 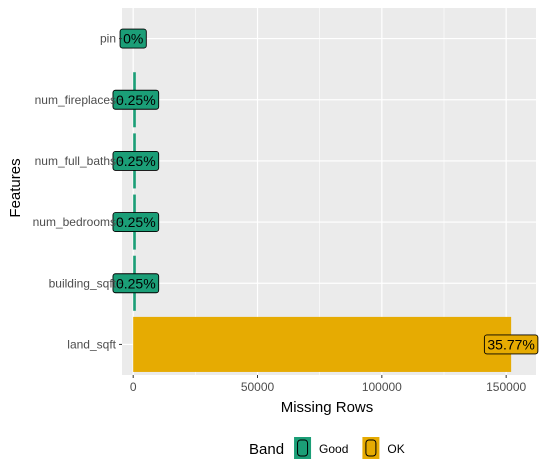 I want to click on data-label-pin: 0%, so click(x=133, y=38).